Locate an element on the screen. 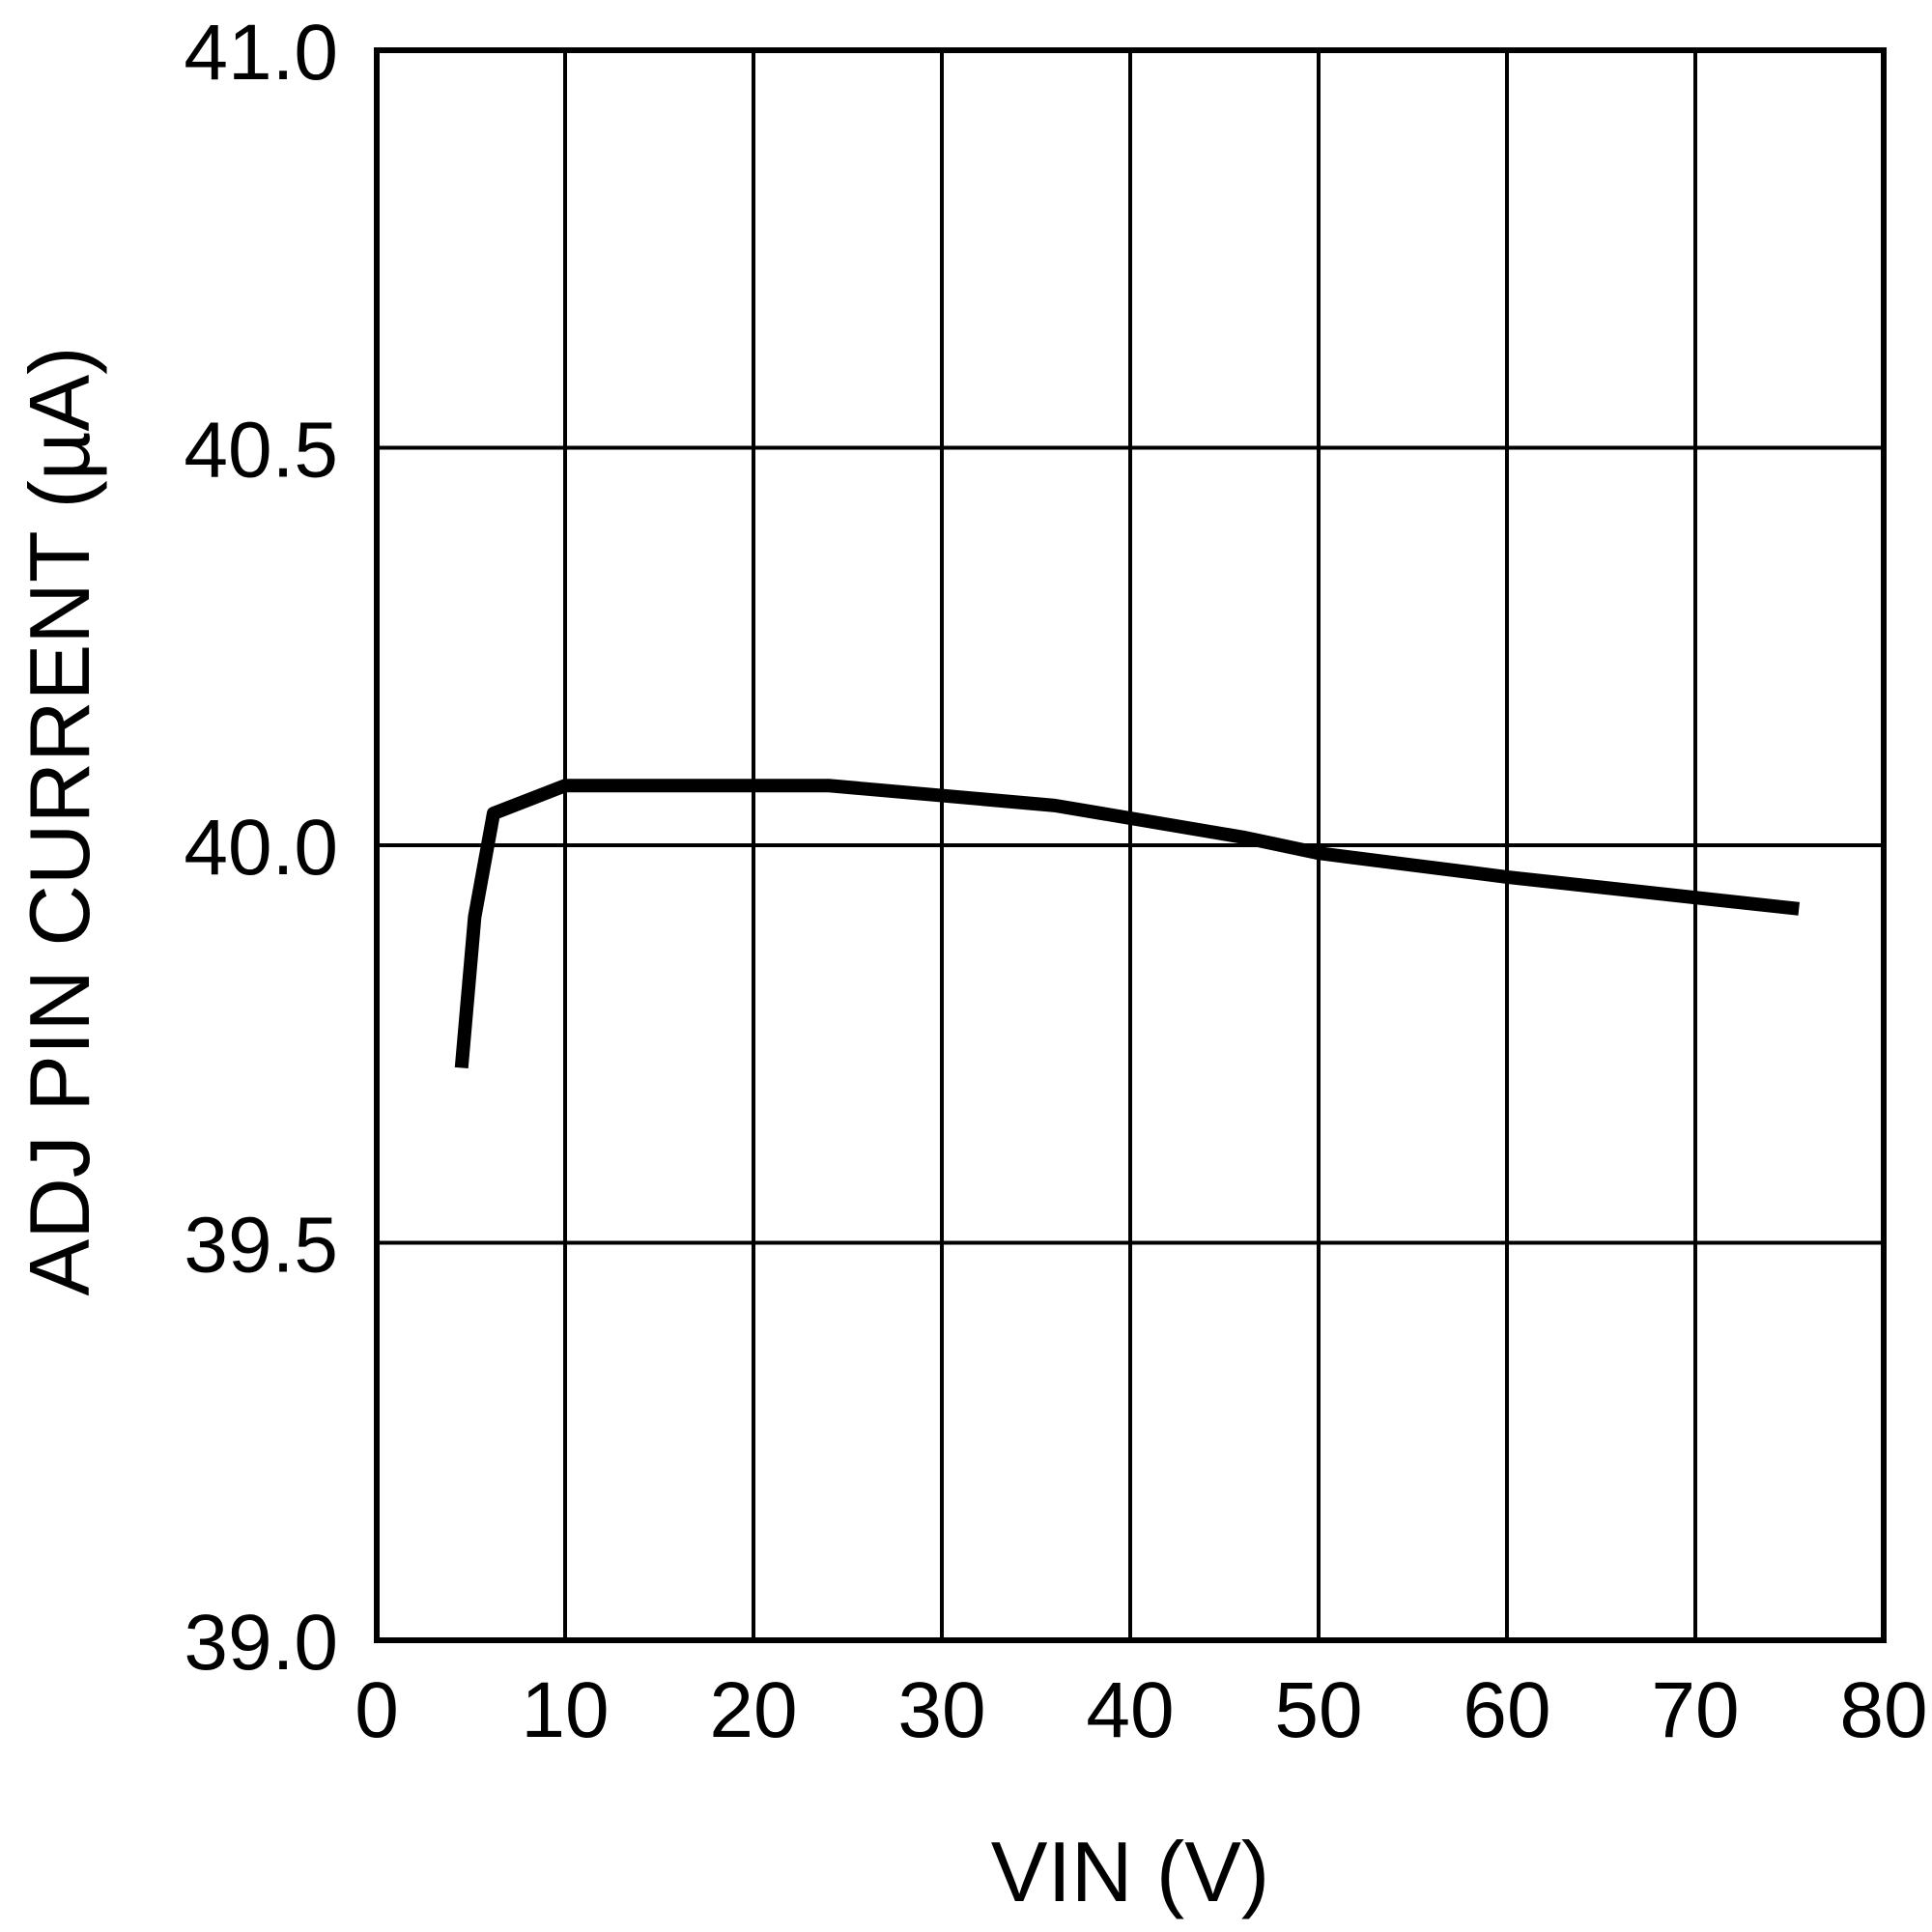 The width and height of the screenshot is (1932, 1932). y-axis-label: ADJ PIN CURRENT (µA) is located at coordinates (59, 821).